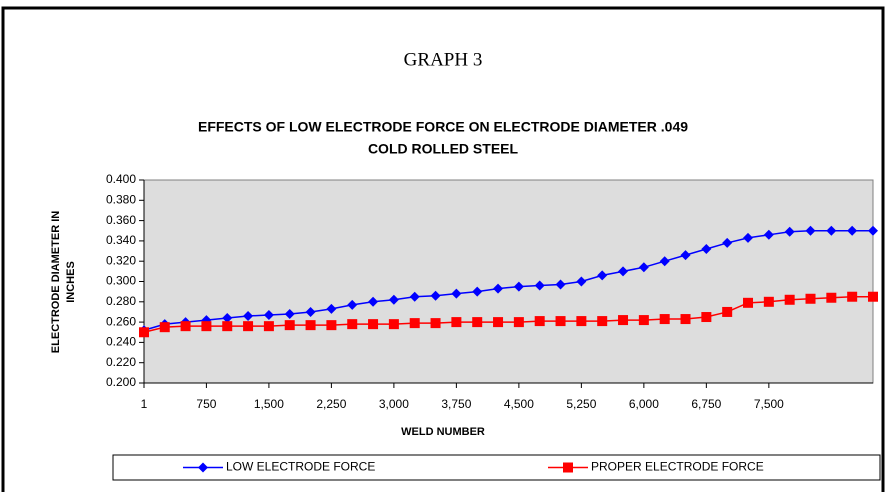  What do you see at coordinates (121, 362) in the screenshot?
I see `y-tick-label: 0.220` at bounding box center [121, 362].